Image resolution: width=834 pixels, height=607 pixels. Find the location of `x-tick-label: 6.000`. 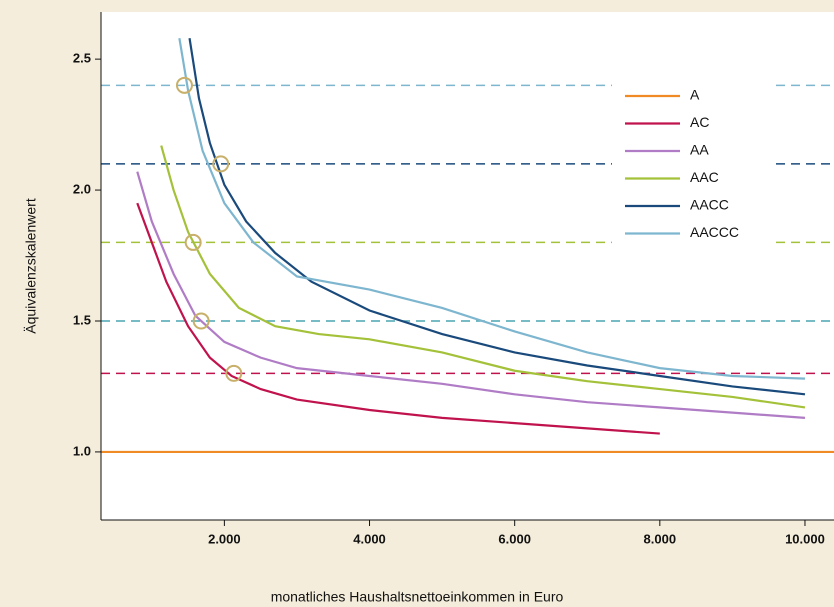

x-tick-label: 6.000 is located at coordinates (514, 538).